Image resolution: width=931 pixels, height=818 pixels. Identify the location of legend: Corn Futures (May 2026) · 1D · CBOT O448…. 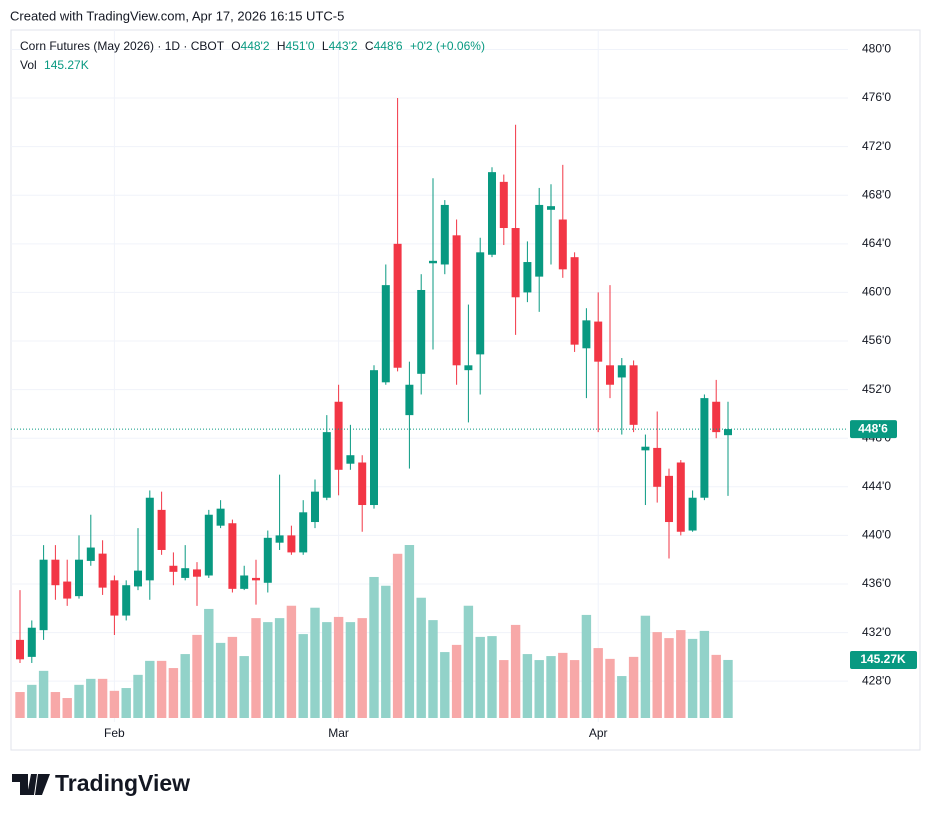
(252, 46).